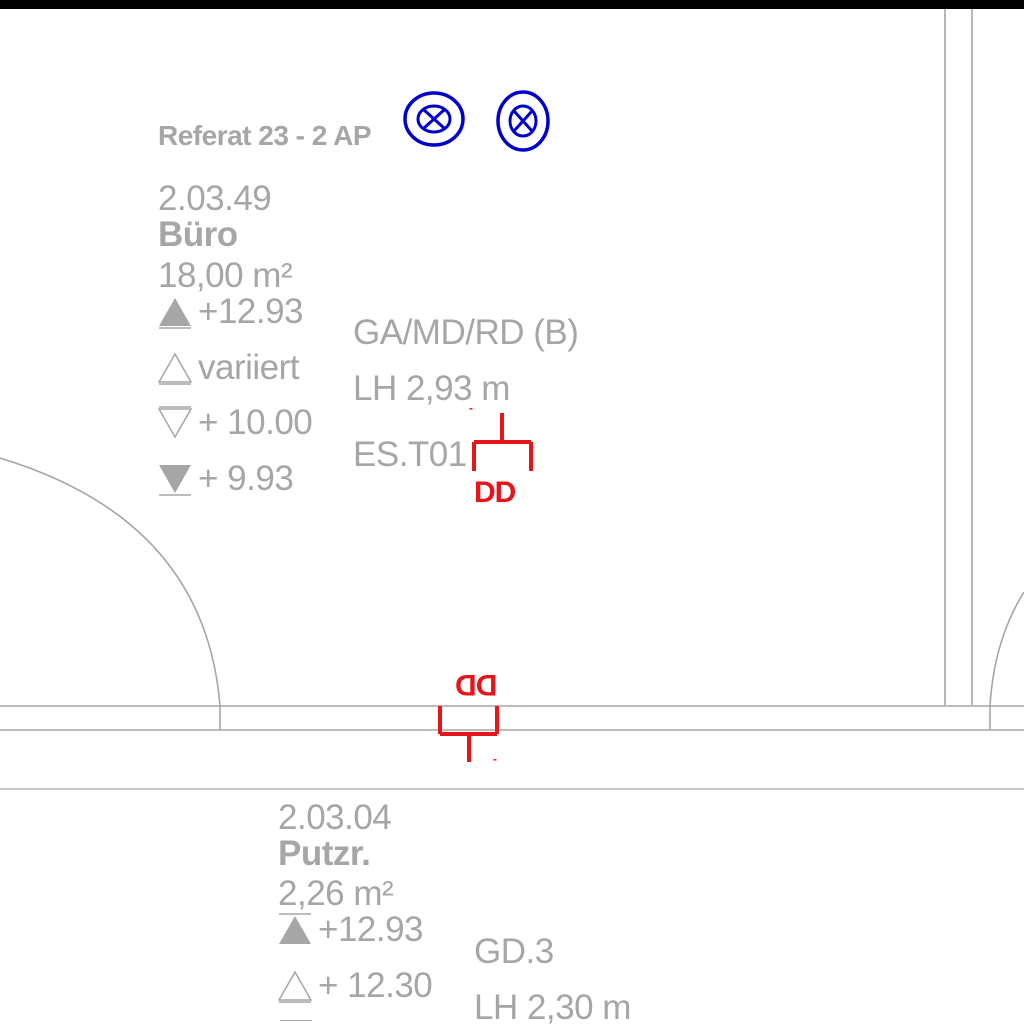 Image resolution: width=1024 pixels, height=1027 pixels. What do you see at coordinates (431, 388) in the screenshot?
I see `clear-height-upper: LH 2,93 m` at bounding box center [431, 388].